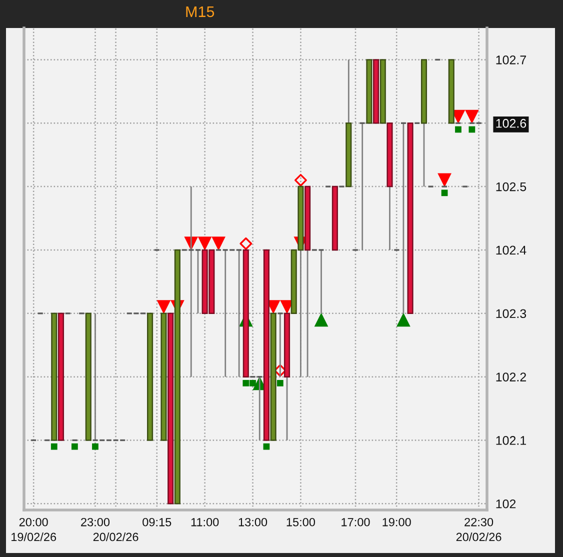 Image resolution: width=563 pixels, height=557 pixels. Describe the element at coordinates (511, 377) in the screenshot. I see `y-tick-label: 102.2` at that location.